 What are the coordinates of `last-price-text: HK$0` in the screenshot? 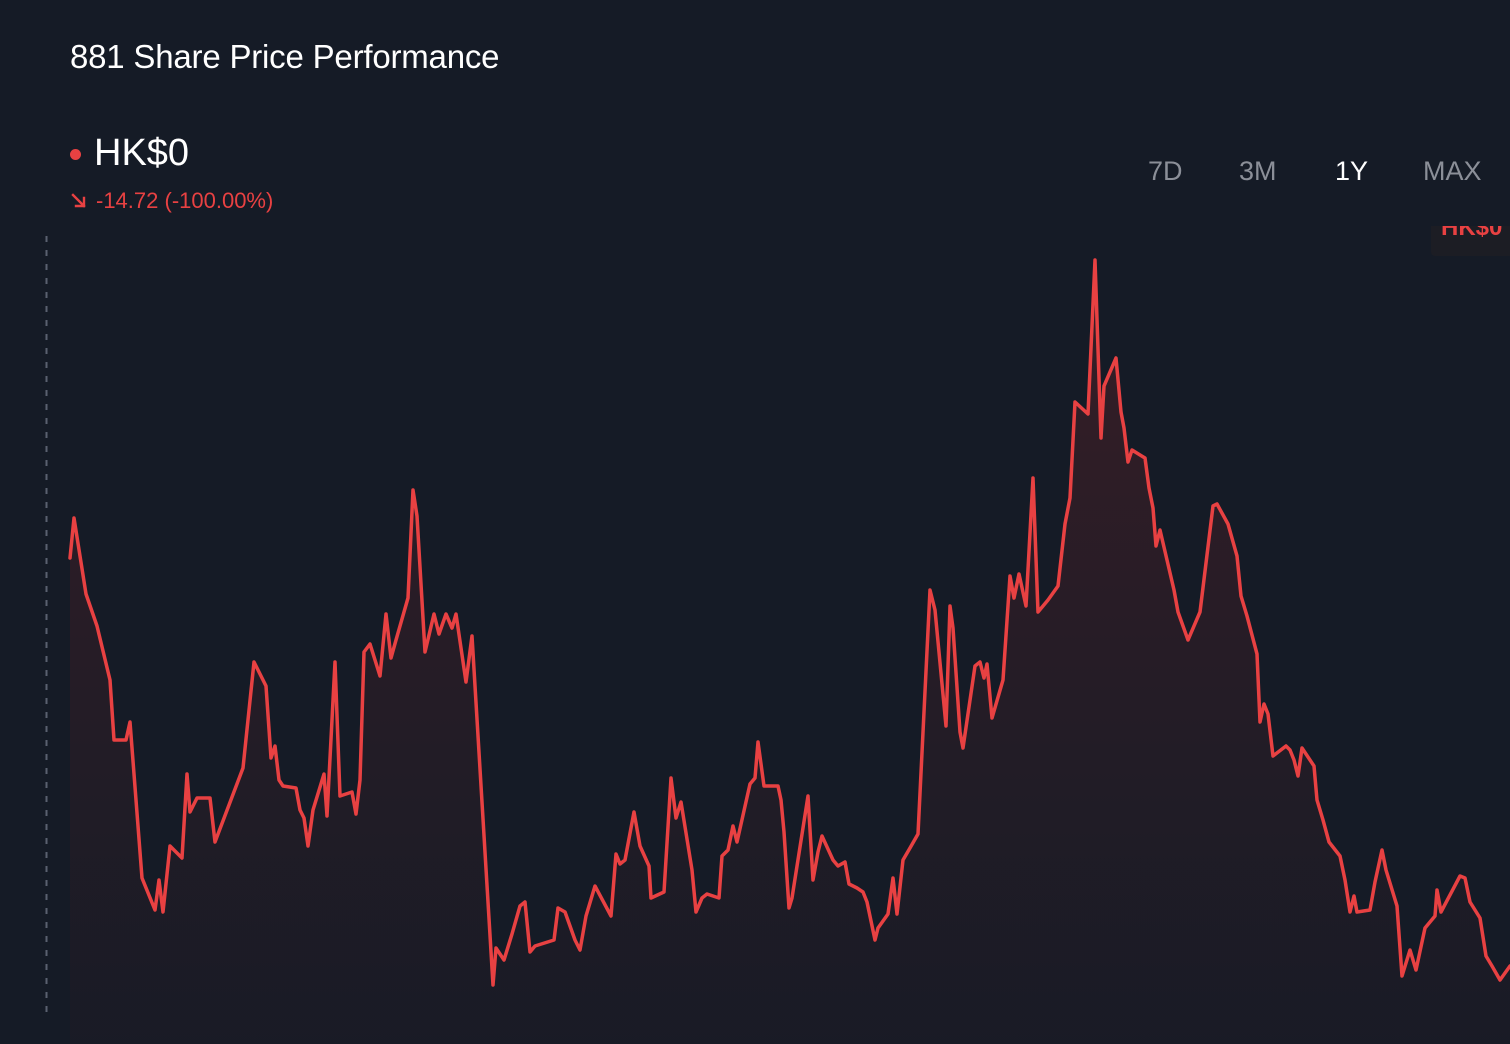 It's located at (1472, 233).